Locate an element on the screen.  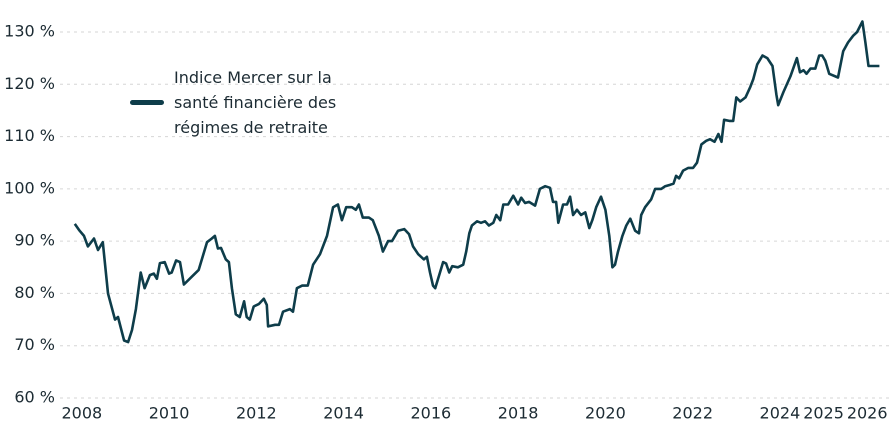
x-tick-label: 2020 is located at coordinates (605, 413).